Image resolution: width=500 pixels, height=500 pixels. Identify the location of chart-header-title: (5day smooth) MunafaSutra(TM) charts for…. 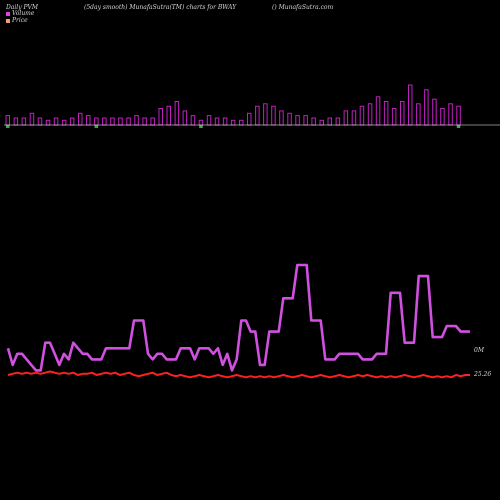
(160, 7).